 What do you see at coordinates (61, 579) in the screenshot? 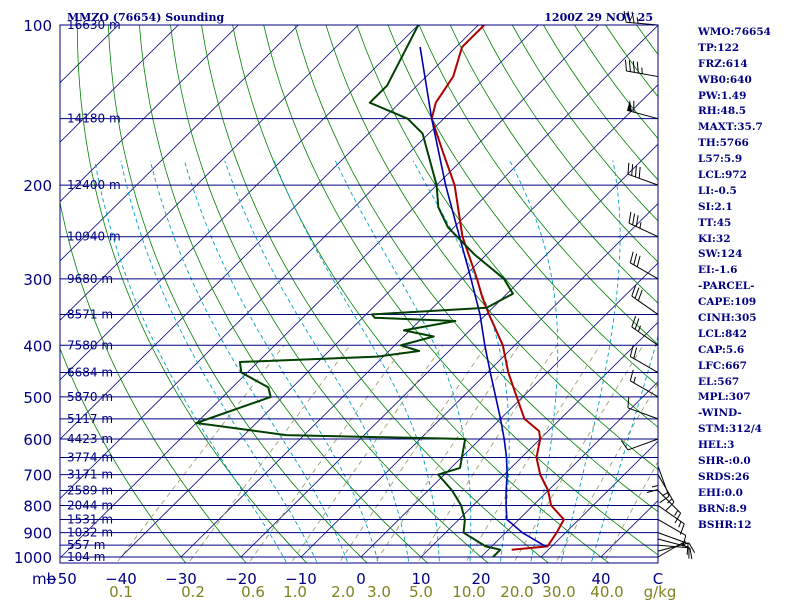
I see `temperature-tick-label: −50` at bounding box center [61, 579].